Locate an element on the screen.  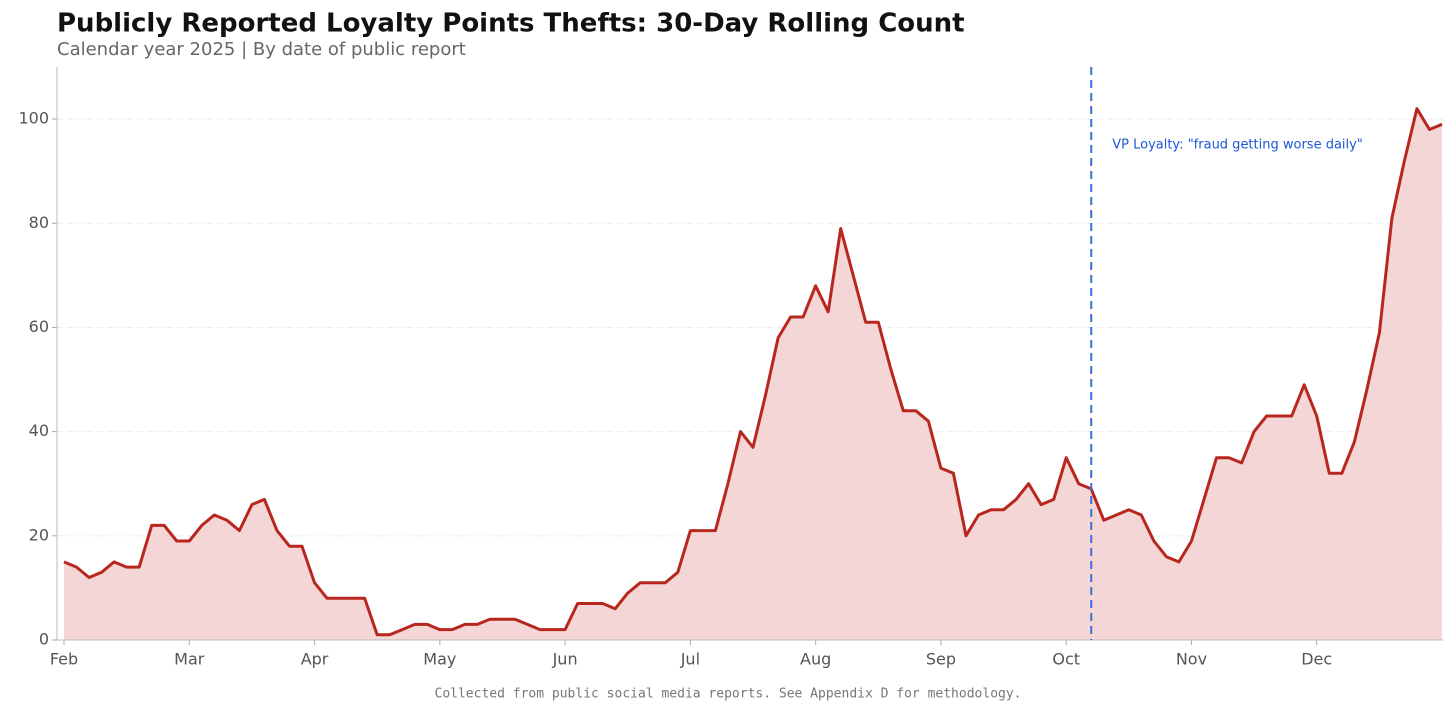
y-tick-label: 80 is located at coordinates (39, 222).